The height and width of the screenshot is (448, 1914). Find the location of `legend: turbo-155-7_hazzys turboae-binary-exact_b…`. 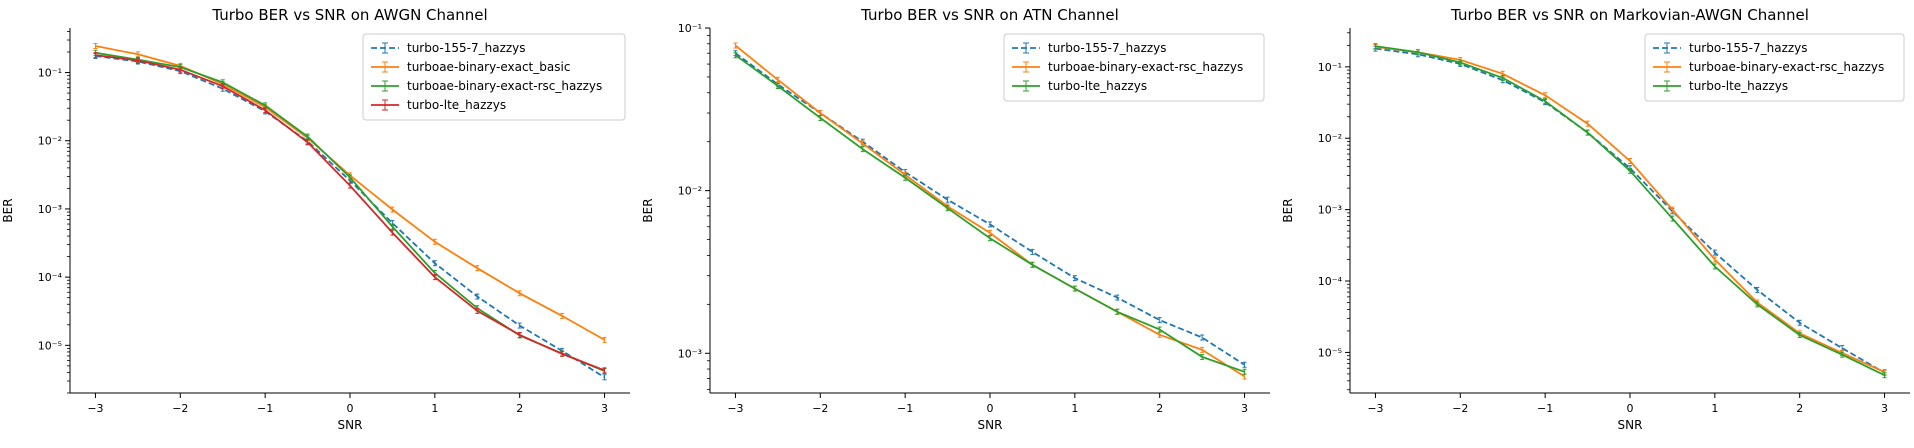

legend: turbo-155-7_hazzys turboae-binary-exact_b… is located at coordinates (494, 77).